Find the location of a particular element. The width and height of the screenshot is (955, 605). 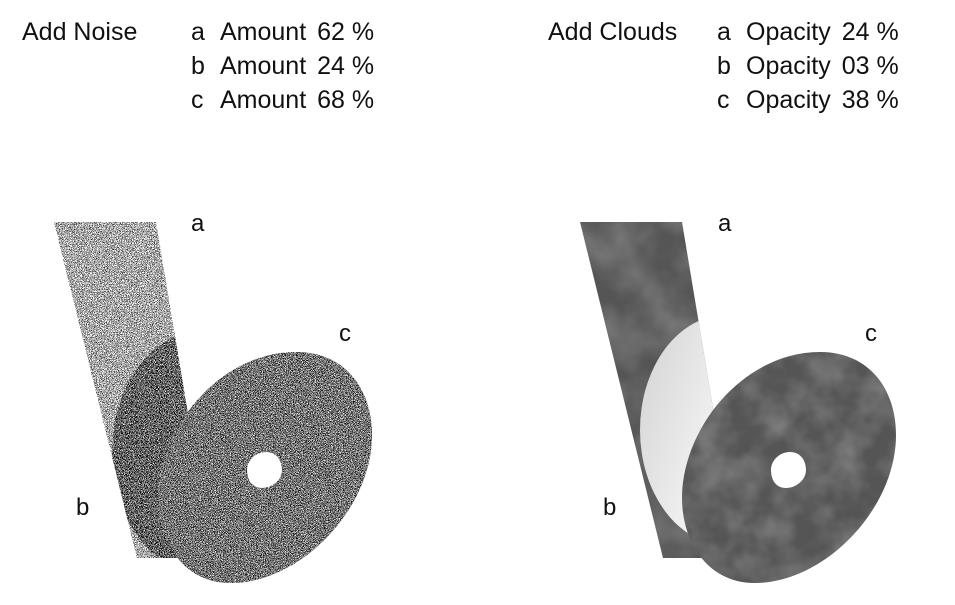

setting-value: 38 % is located at coordinates (870, 100).